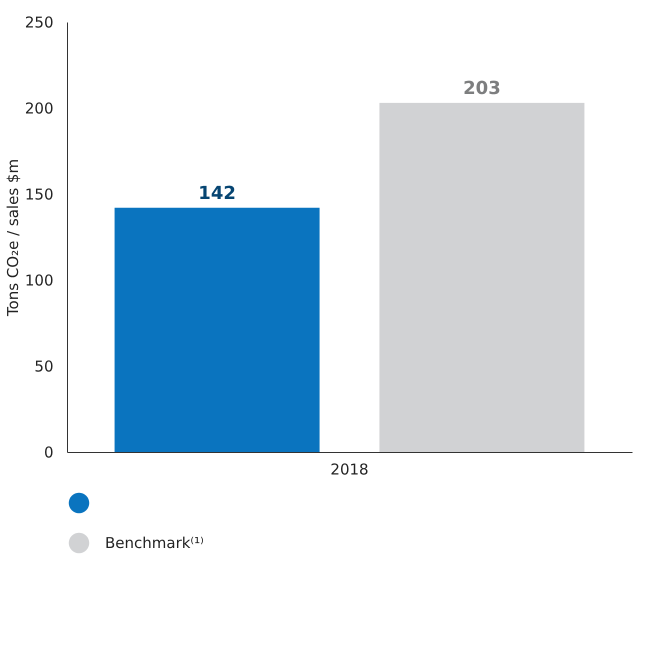 The image size is (662, 647). What do you see at coordinates (154, 543) in the screenshot?
I see `legend-label: Benchmark⁽¹⁾` at bounding box center [154, 543].